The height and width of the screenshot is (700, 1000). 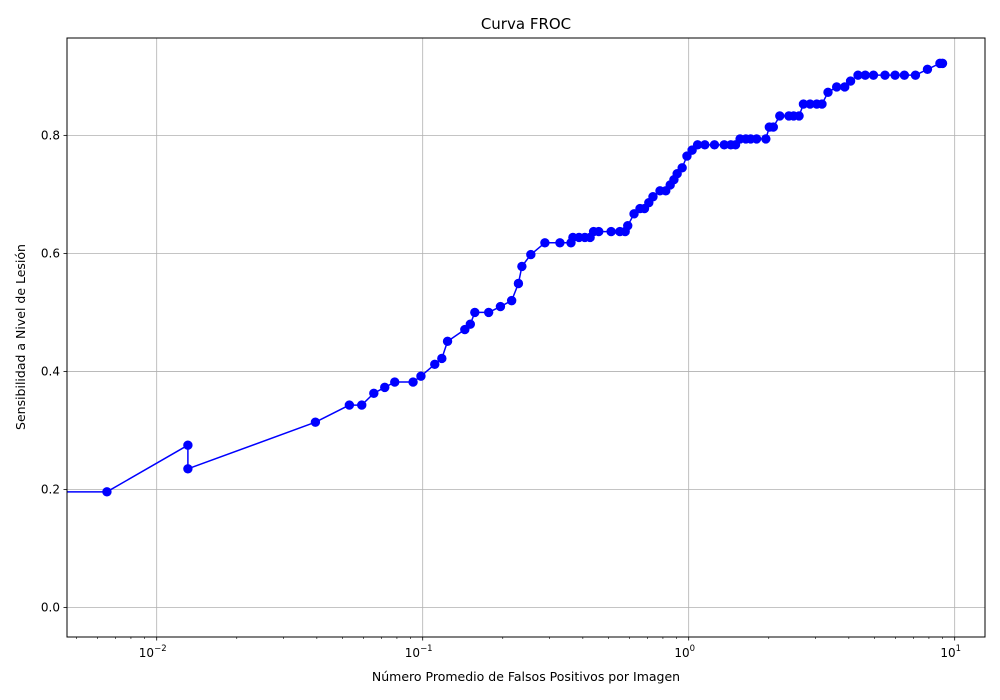 I want to click on y-tick-label: 0.2, so click(x=50, y=489).